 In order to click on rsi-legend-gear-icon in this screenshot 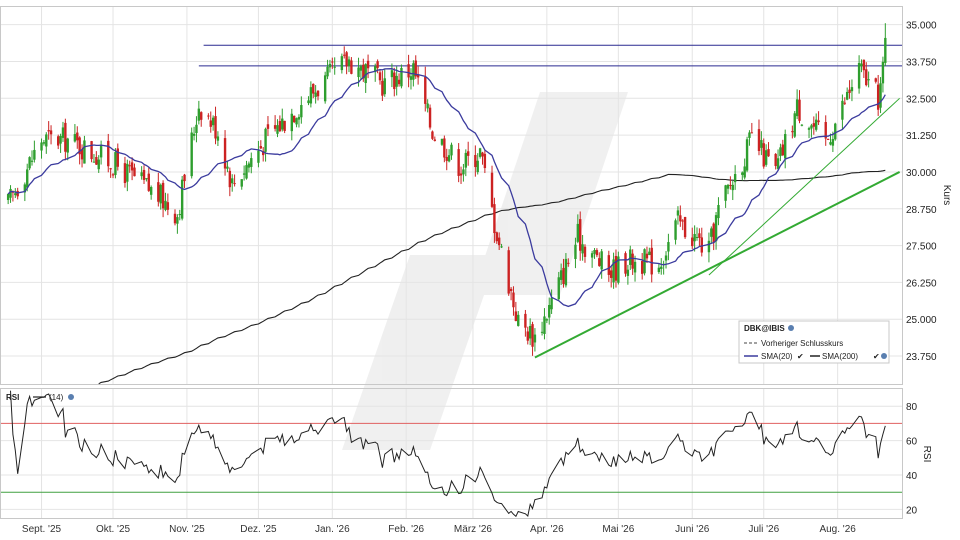, I will do `click(71, 397)`.